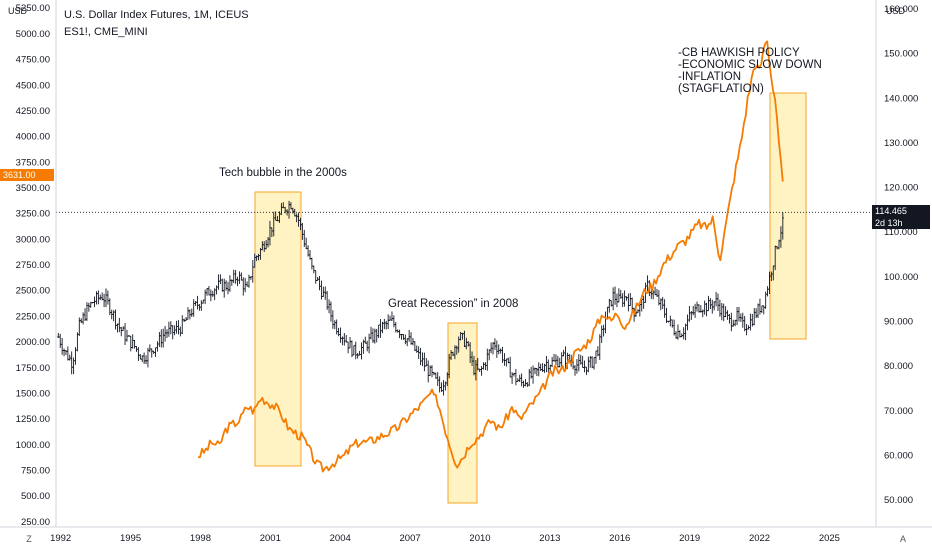  What do you see at coordinates (901, 188) in the screenshot?
I see `right-tick-label: 120.000` at bounding box center [901, 188].